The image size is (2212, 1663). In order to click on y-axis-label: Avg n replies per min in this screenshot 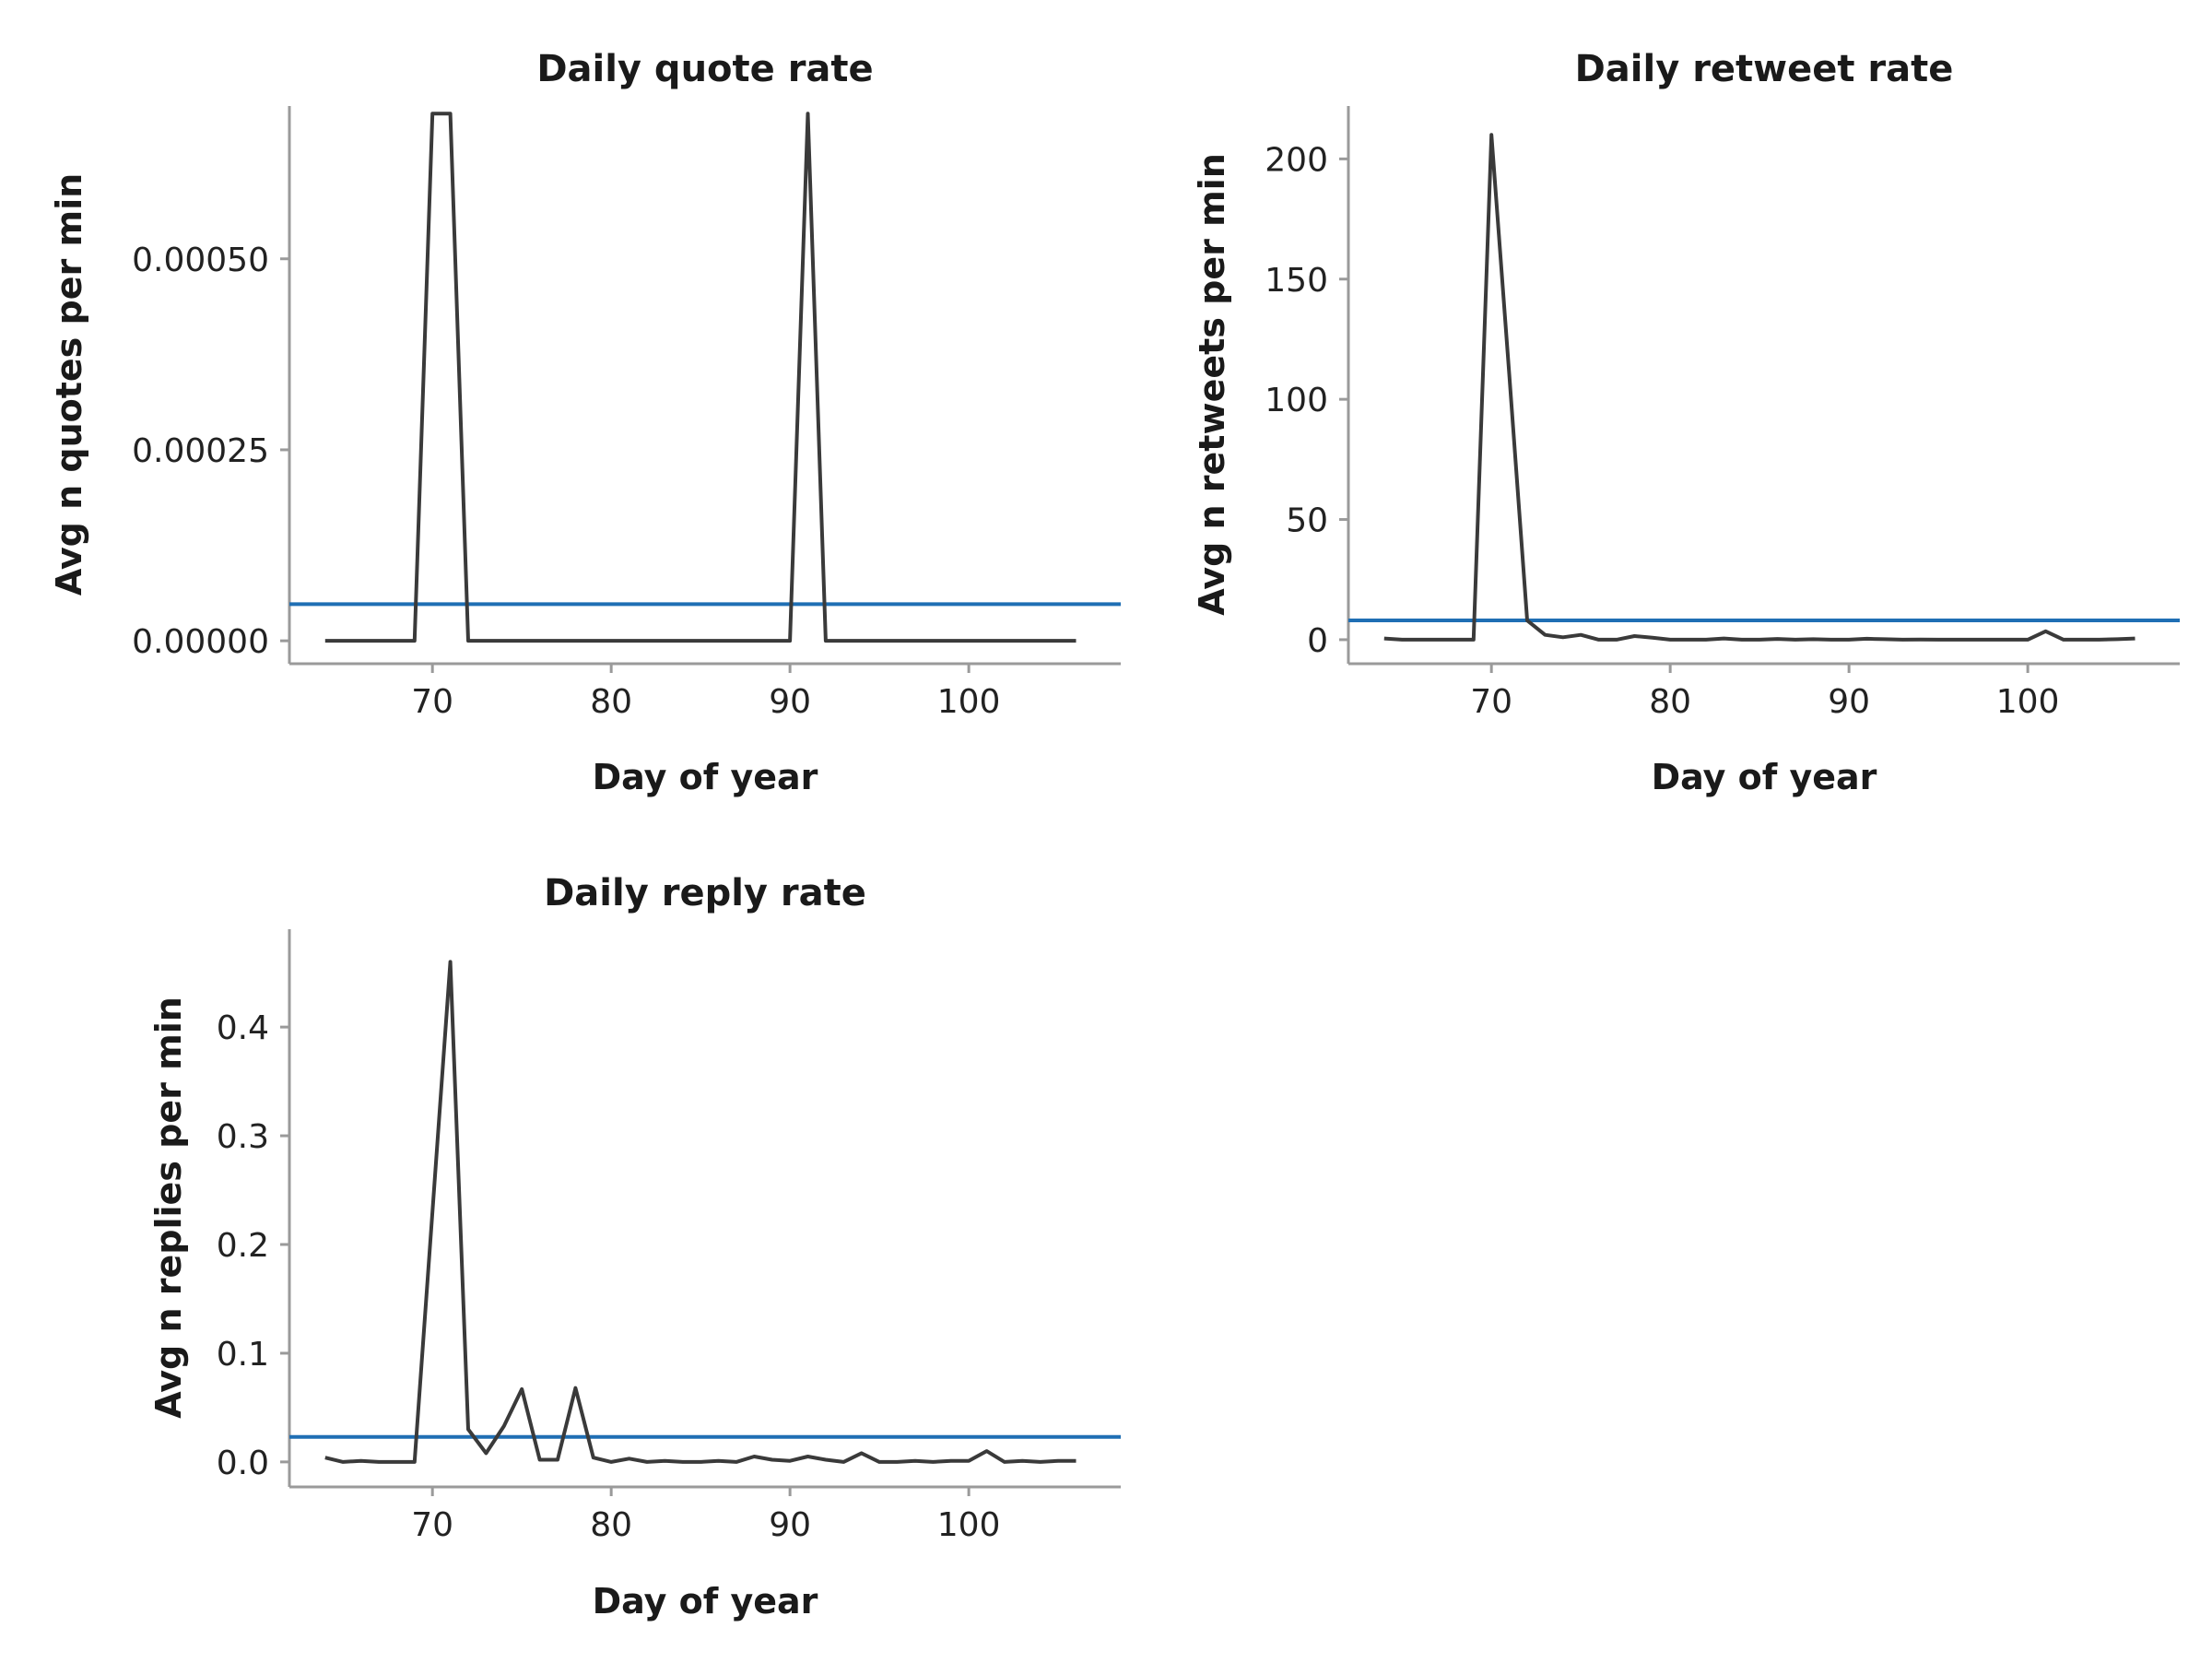, I will do `click(168, 1208)`.